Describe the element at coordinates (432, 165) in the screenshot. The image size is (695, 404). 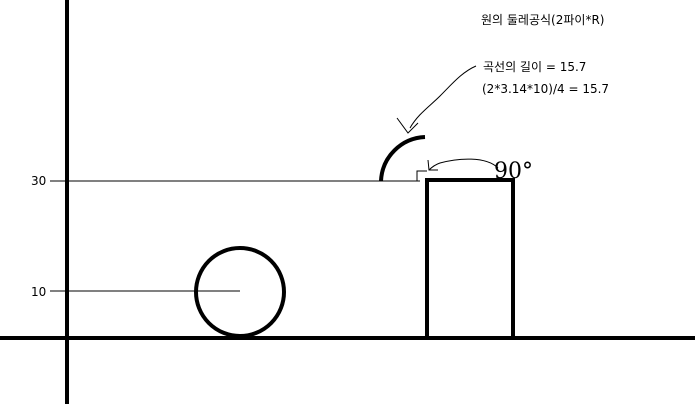
I see `angle-annotation-arrowhead` at that location.